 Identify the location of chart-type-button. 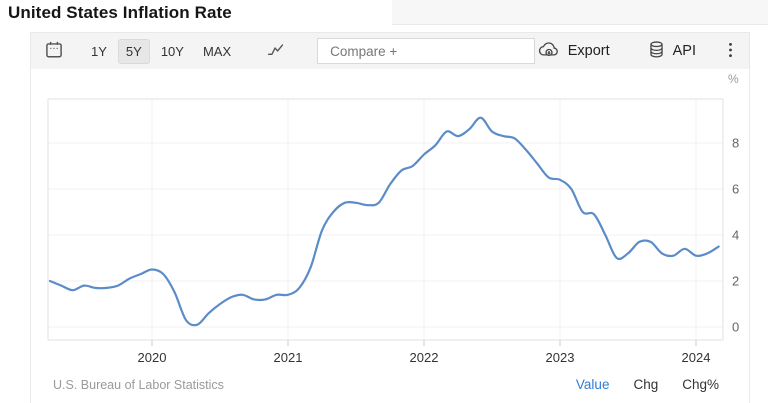
(275, 51).